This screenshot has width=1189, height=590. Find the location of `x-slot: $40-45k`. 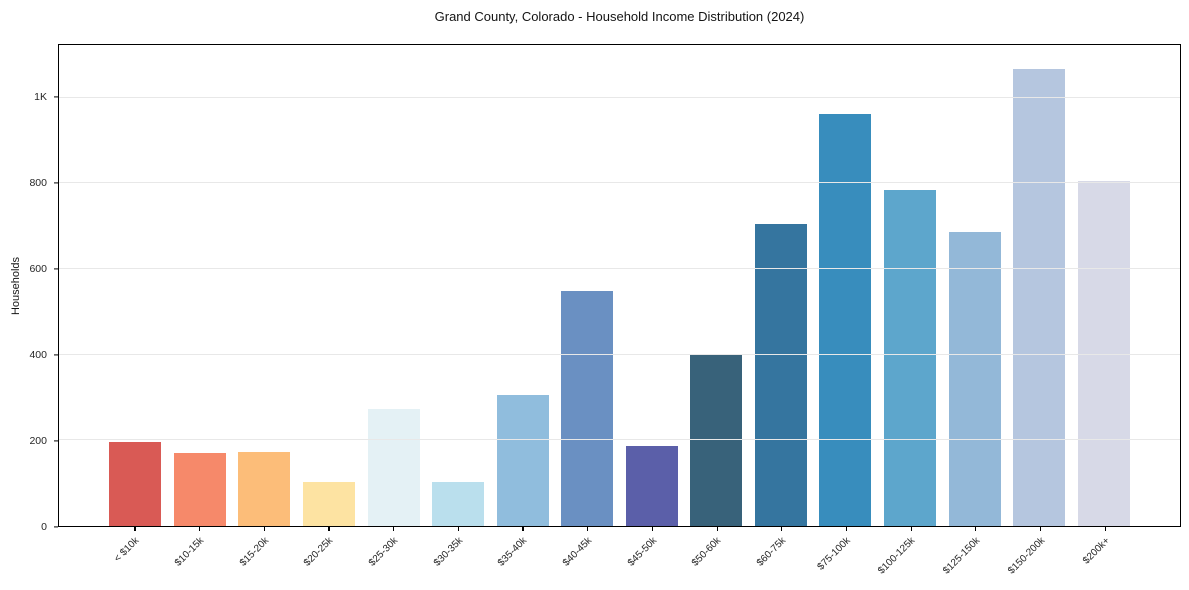

x-slot: $40-45k is located at coordinates (587, 558).